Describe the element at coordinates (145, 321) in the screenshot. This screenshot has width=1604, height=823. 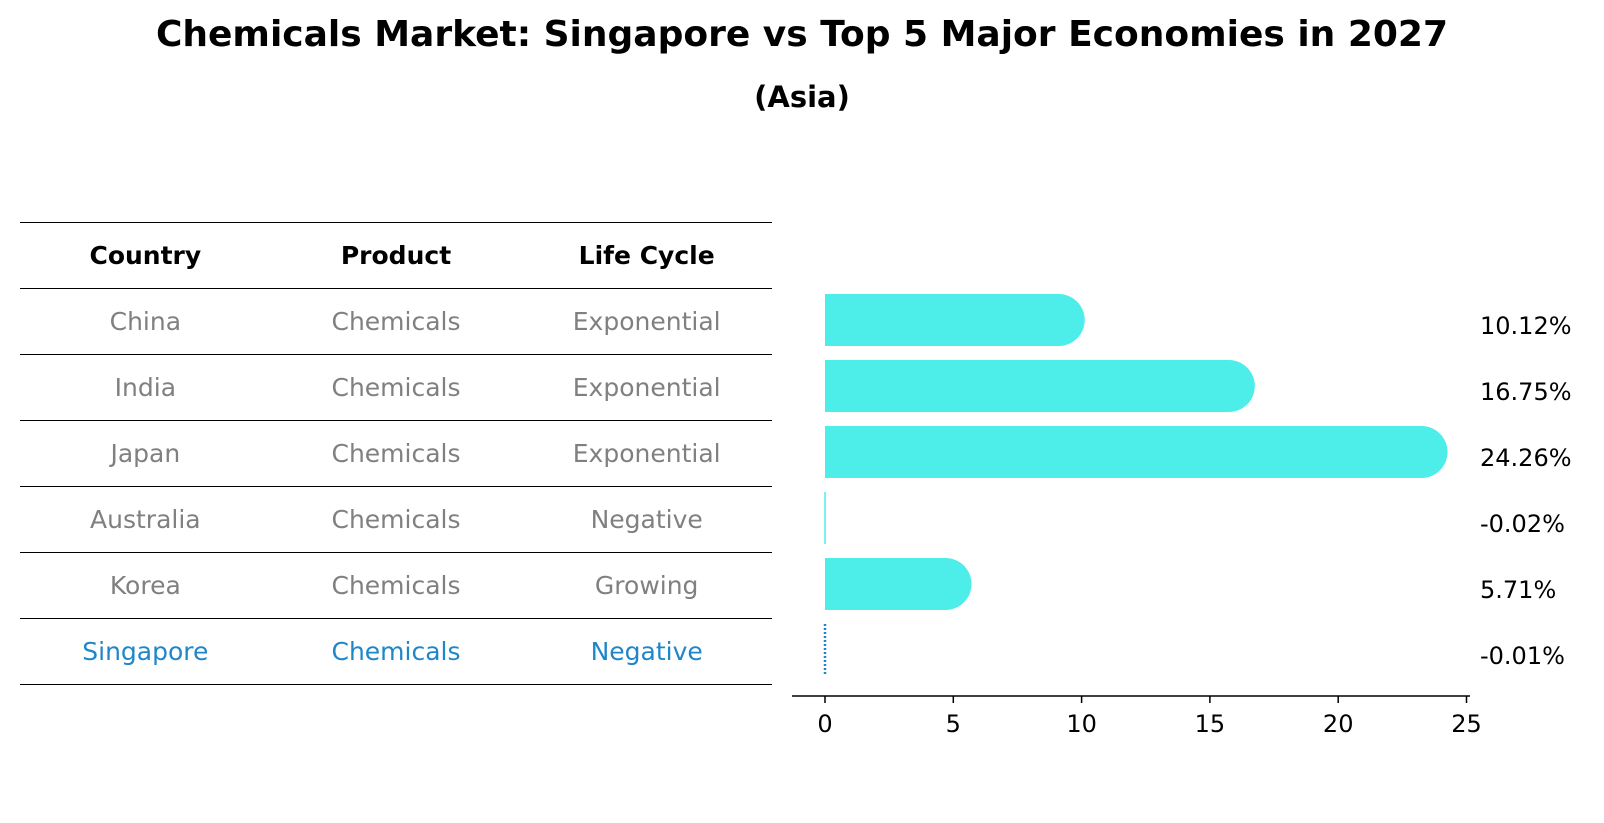
I see `cell-country: China` at that location.